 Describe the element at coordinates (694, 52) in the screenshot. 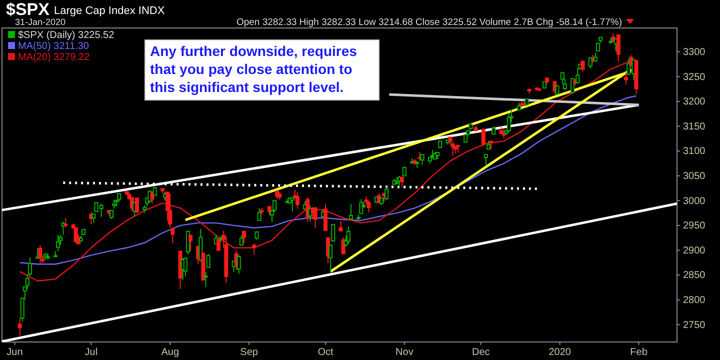

I see `y-tick-label: 3300` at that location.